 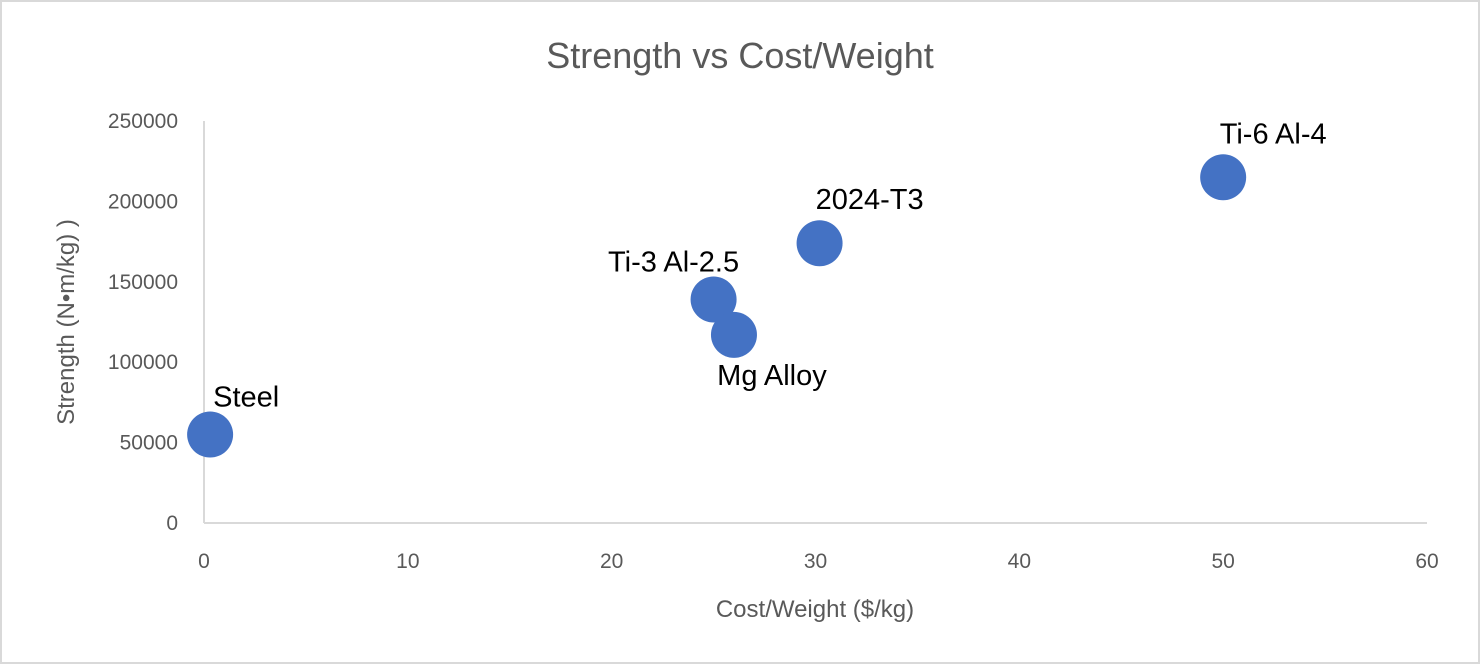 I want to click on data-label: 2024-T3, so click(x=870, y=200).